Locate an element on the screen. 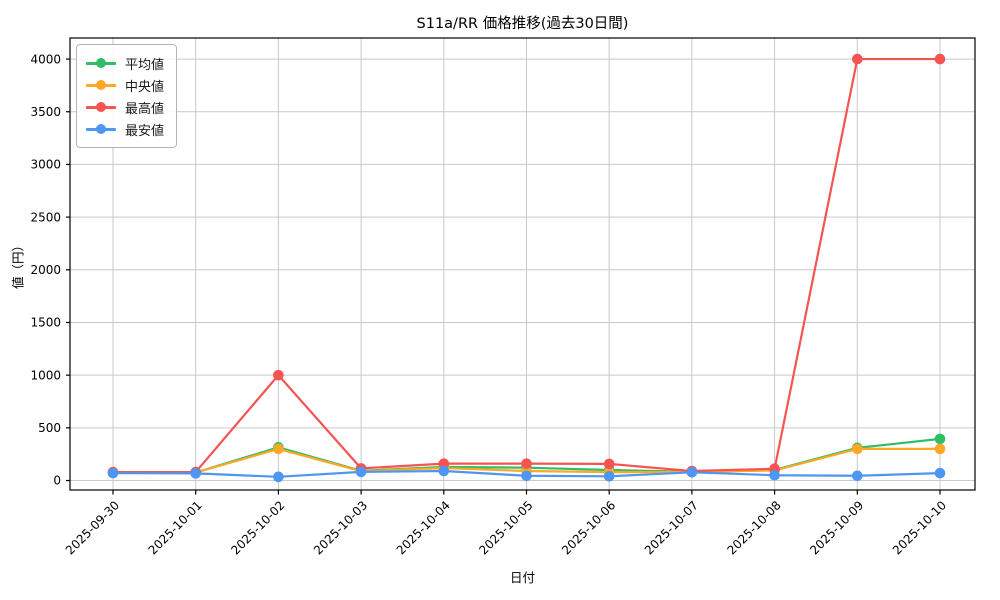 This screenshot has height=600, width=1000. legend-label-min: 最安値 is located at coordinates (145, 131).